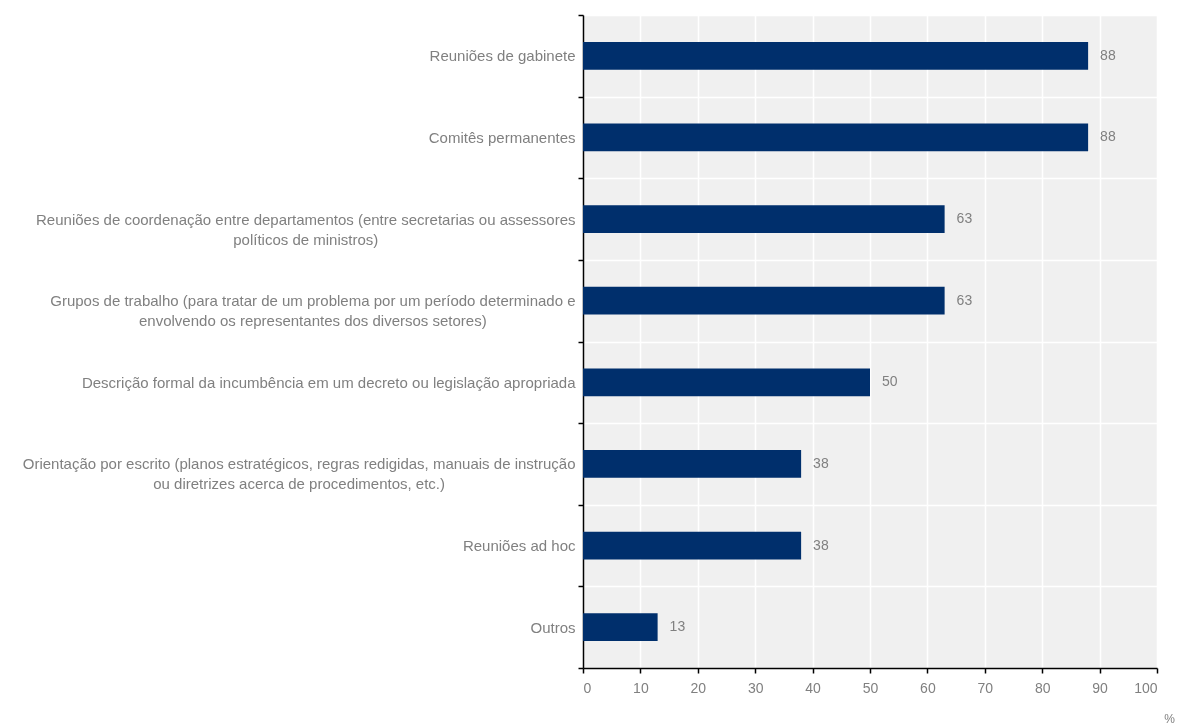 This screenshot has width=1179, height=727. I want to click on x-axis-title: %, so click(1170, 718).